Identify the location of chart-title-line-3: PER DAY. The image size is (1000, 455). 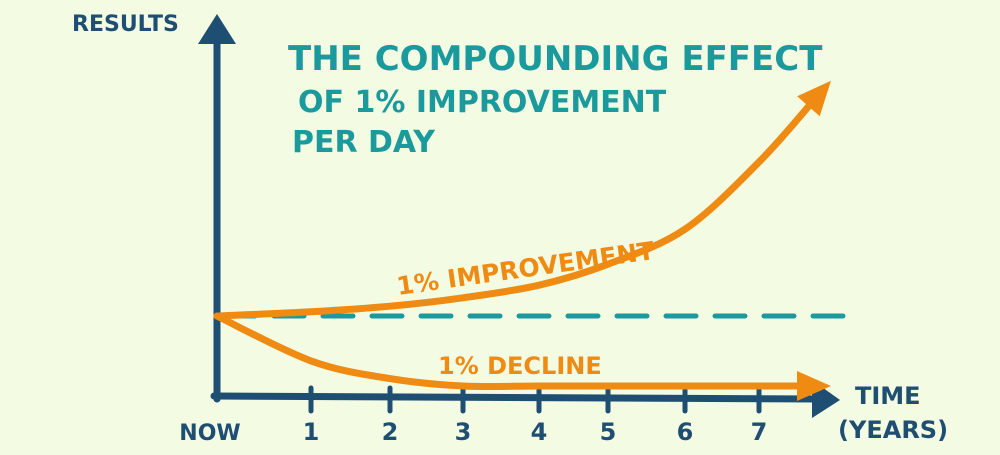
(364, 142).